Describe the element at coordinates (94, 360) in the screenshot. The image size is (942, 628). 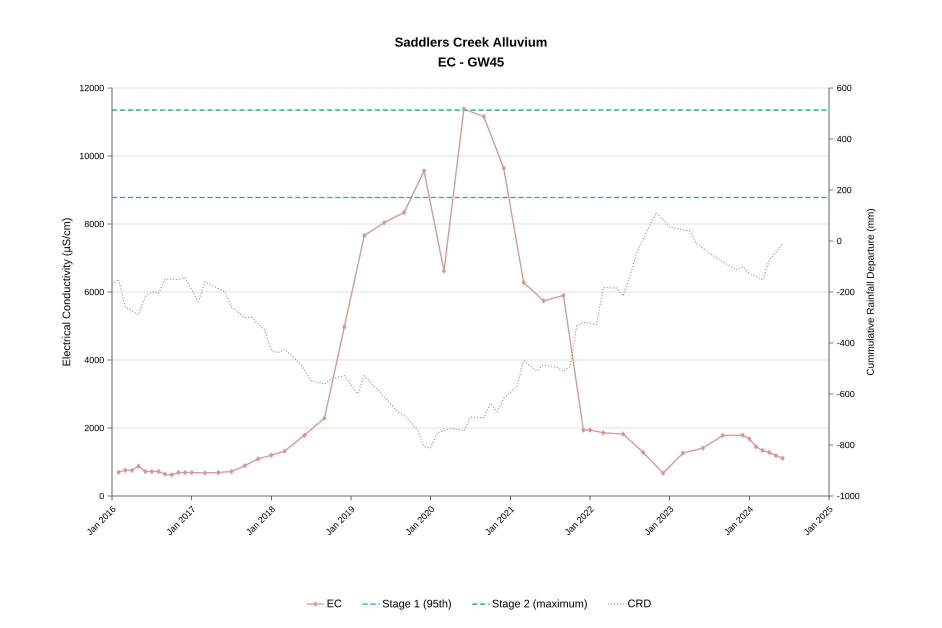
I see `y-tick-label: 4000` at that location.